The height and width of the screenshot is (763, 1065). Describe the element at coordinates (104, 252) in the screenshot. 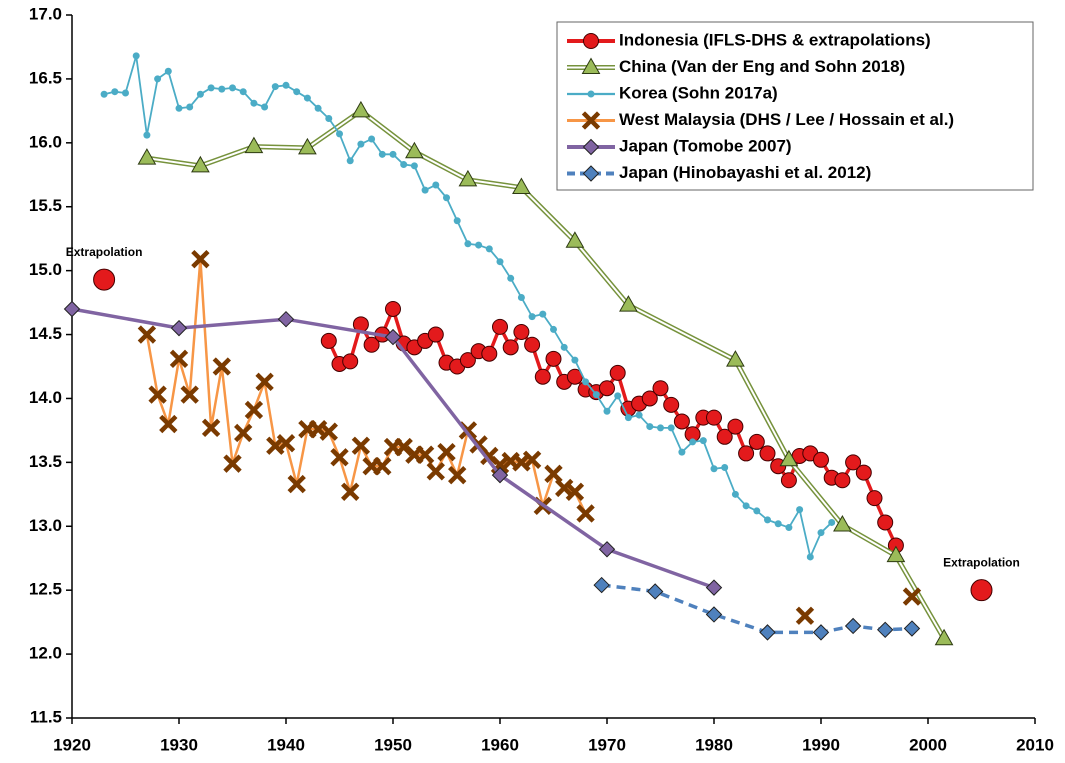

I see `annotation-label: Extrapolation` at that location.